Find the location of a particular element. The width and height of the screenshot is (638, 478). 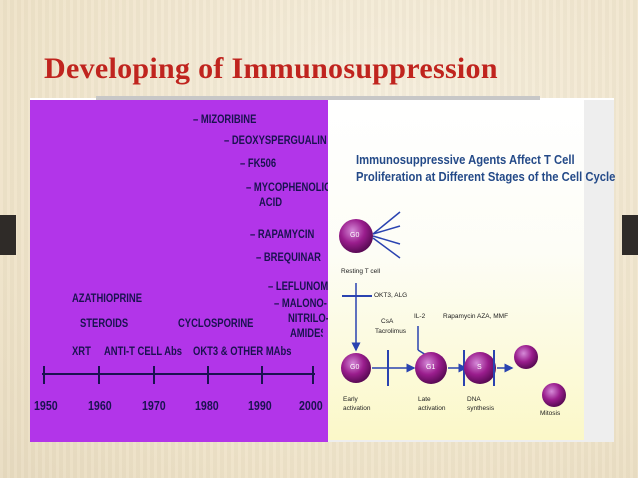

label-early-activation: activation is located at coordinates (357, 408).